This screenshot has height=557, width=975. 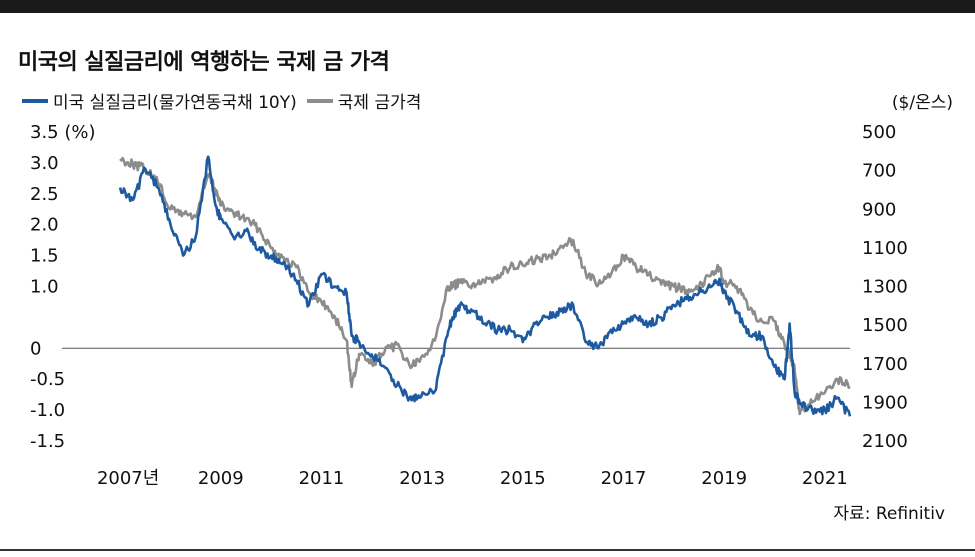 I want to click on left-axis-tick: 2.0, so click(x=44, y=225).